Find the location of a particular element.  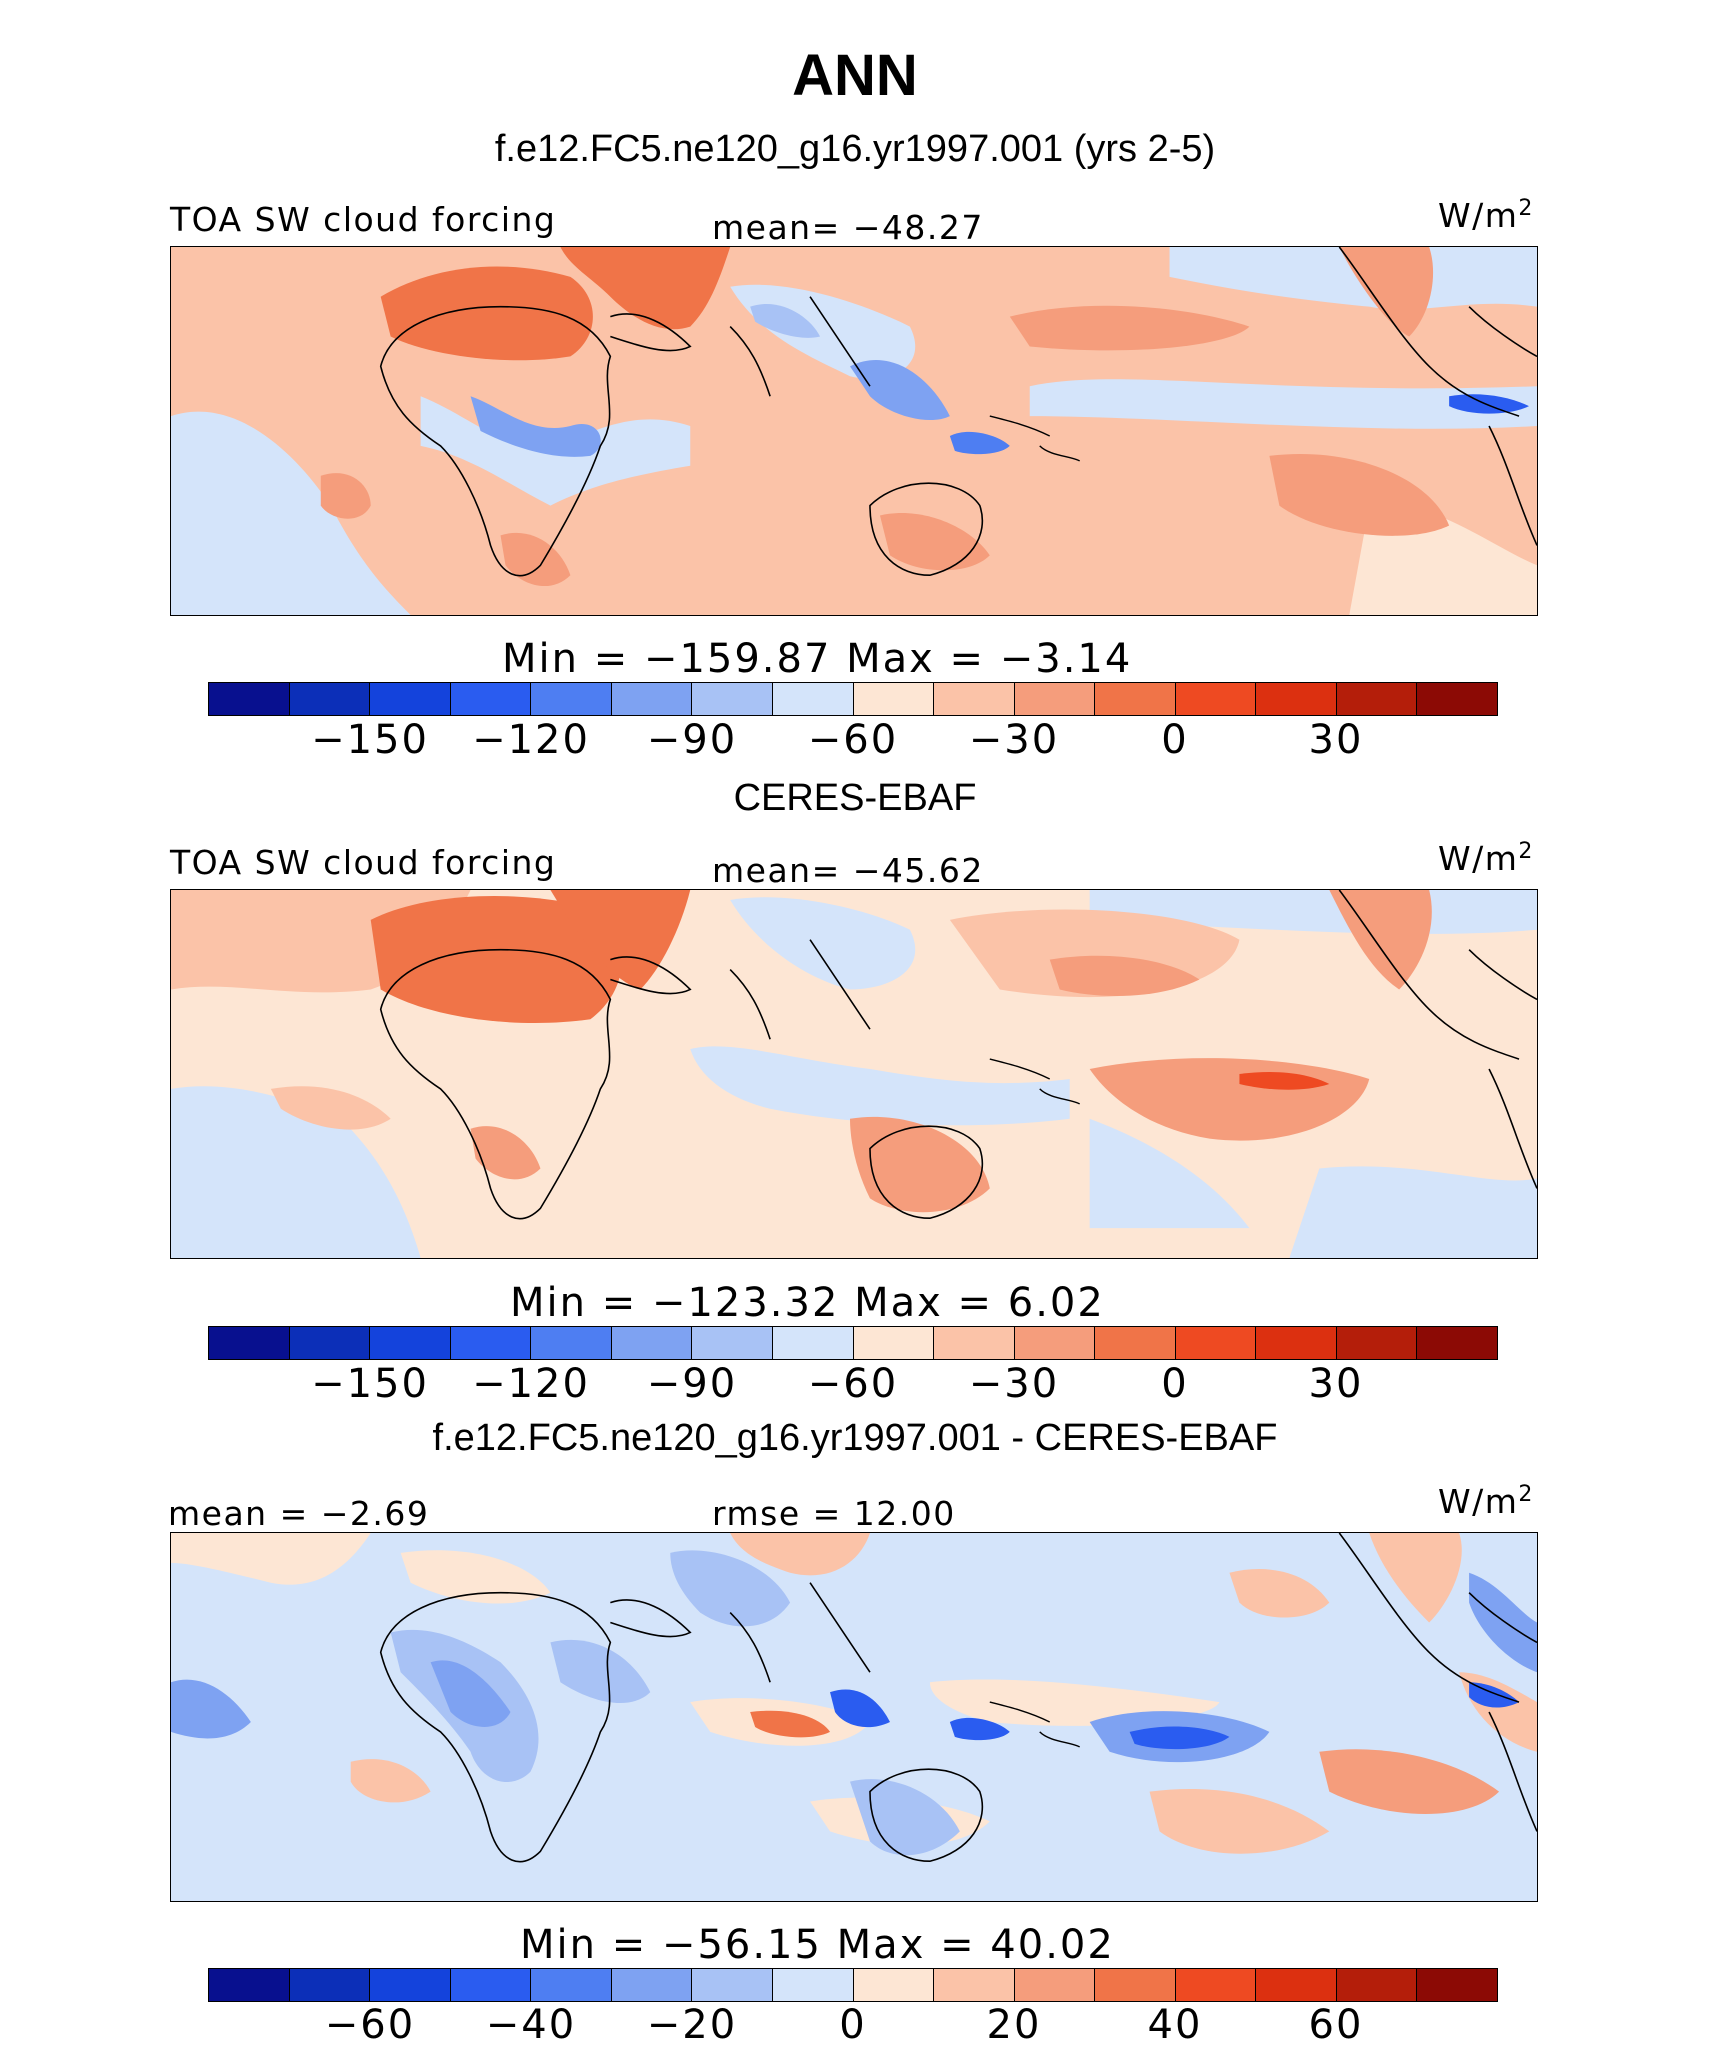

panel-left-label-model: TOA SW cloud forcing is located at coordinates (363, 219).